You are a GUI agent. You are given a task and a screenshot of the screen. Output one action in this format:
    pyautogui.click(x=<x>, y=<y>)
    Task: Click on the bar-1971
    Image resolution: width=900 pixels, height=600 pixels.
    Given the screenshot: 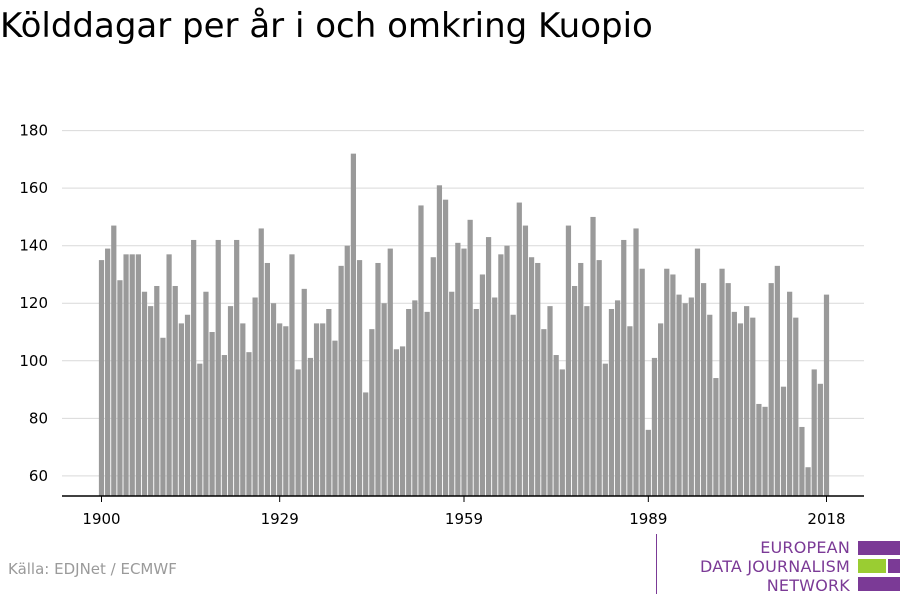 What is the action you would take?
    pyautogui.click(x=538, y=379)
    